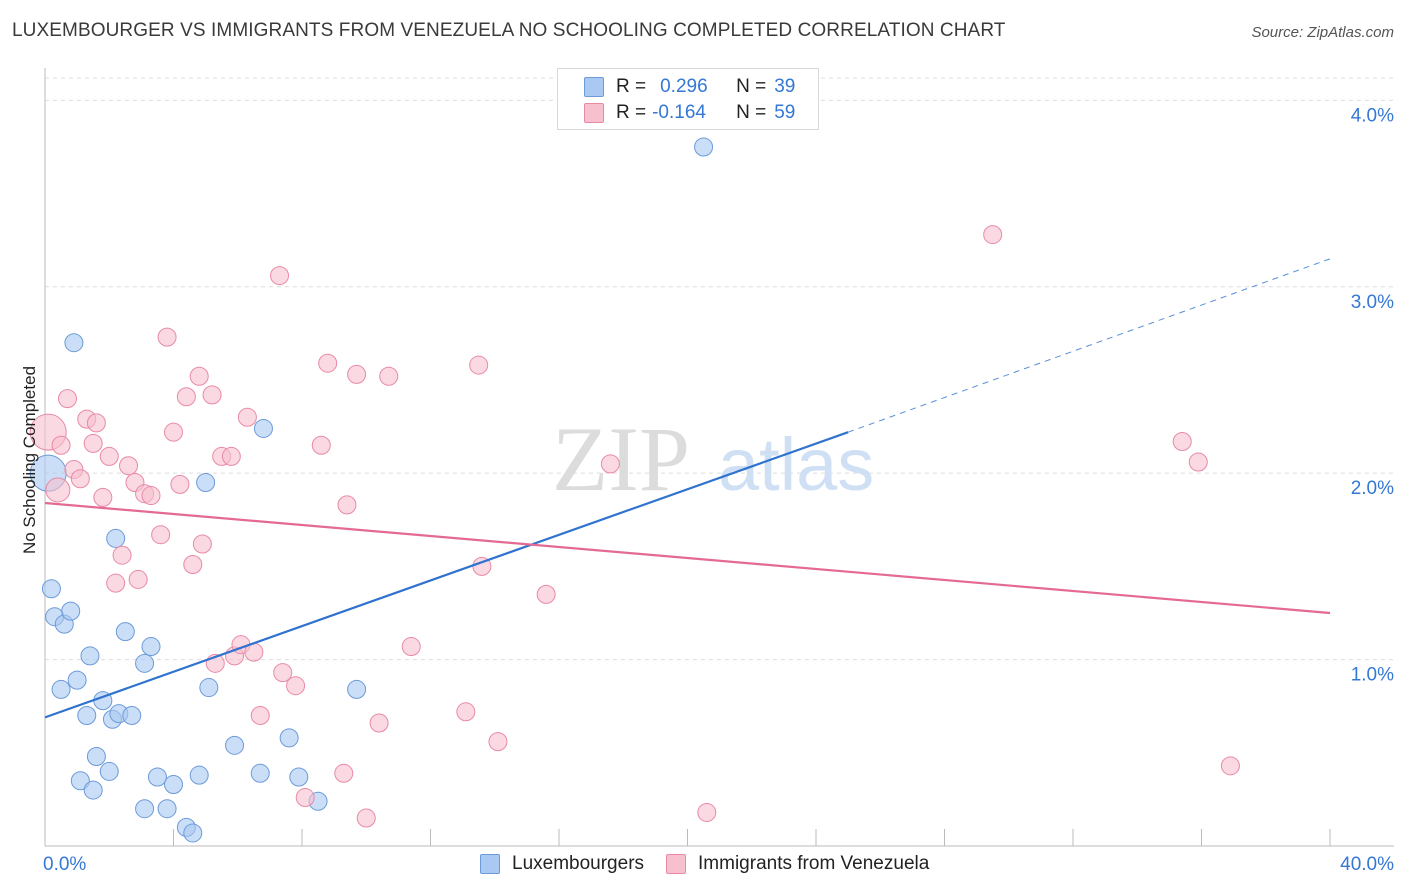 This screenshot has height=892, width=1406. What do you see at coordinates (29, 460) in the screenshot?
I see `y-axis-label: No Schooling Completed` at bounding box center [29, 460].